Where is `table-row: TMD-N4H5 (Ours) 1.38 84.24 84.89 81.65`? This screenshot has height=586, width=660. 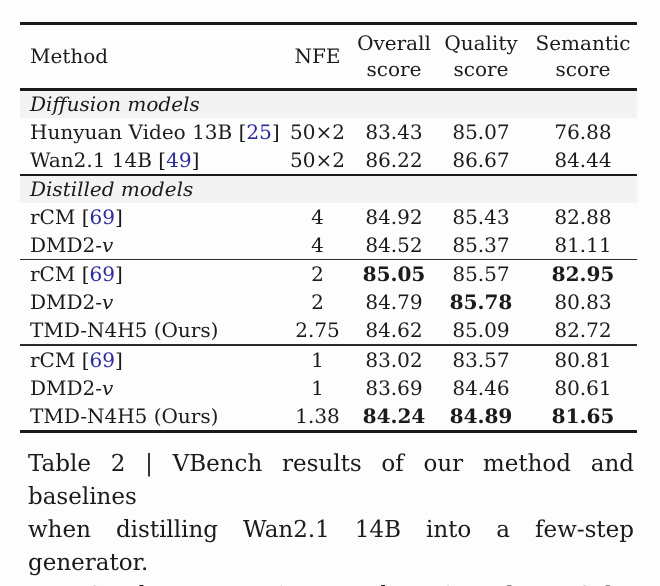
table-row: TMD-N4H5 (Ours) 1.38 84.24 84.89 81.65 is located at coordinates (328, 416).